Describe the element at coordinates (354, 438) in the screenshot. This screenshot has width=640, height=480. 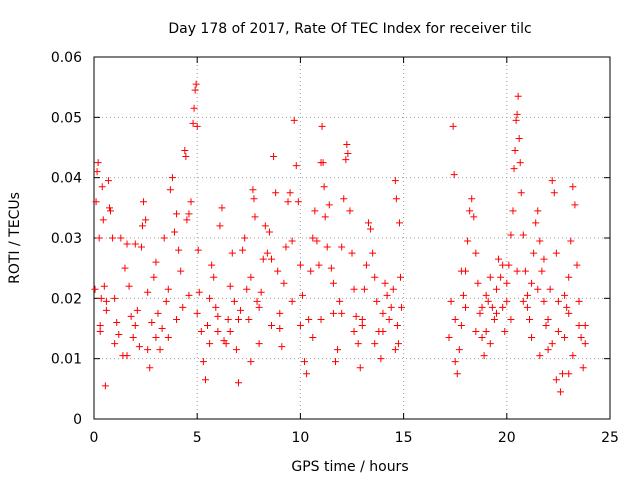
I see `x-tick-labels: 0 5 10 15 20 25` at that location.